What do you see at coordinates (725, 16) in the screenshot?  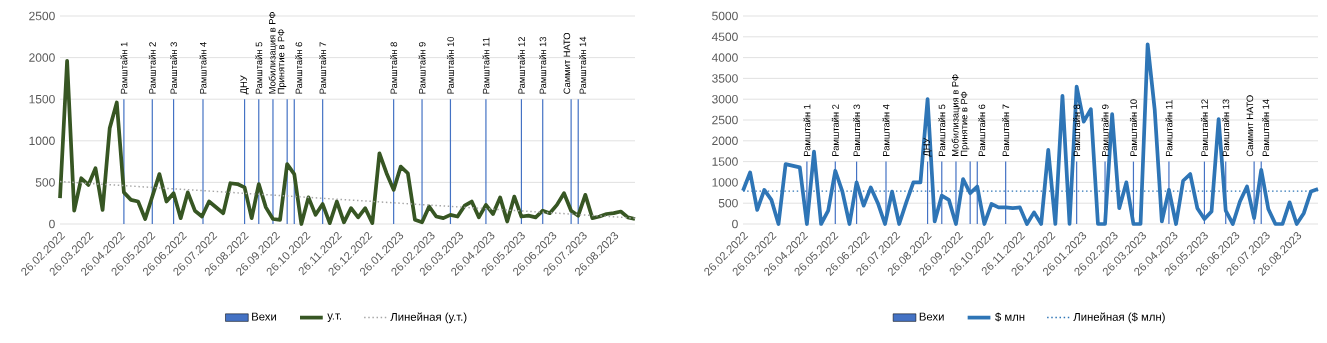 I see `y-tick-label: 5000` at bounding box center [725, 16].